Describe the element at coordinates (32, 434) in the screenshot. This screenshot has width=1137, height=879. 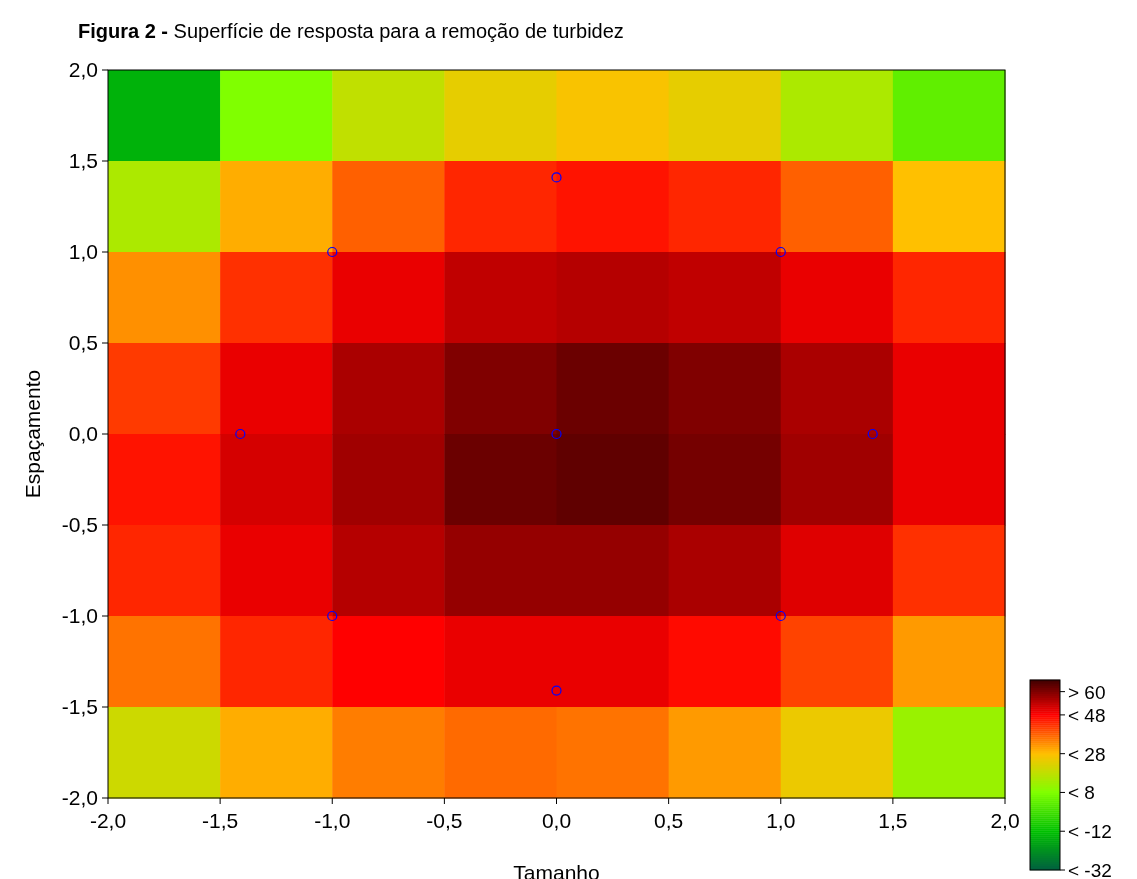
I see `y-axis-title: Espaçamento` at that location.